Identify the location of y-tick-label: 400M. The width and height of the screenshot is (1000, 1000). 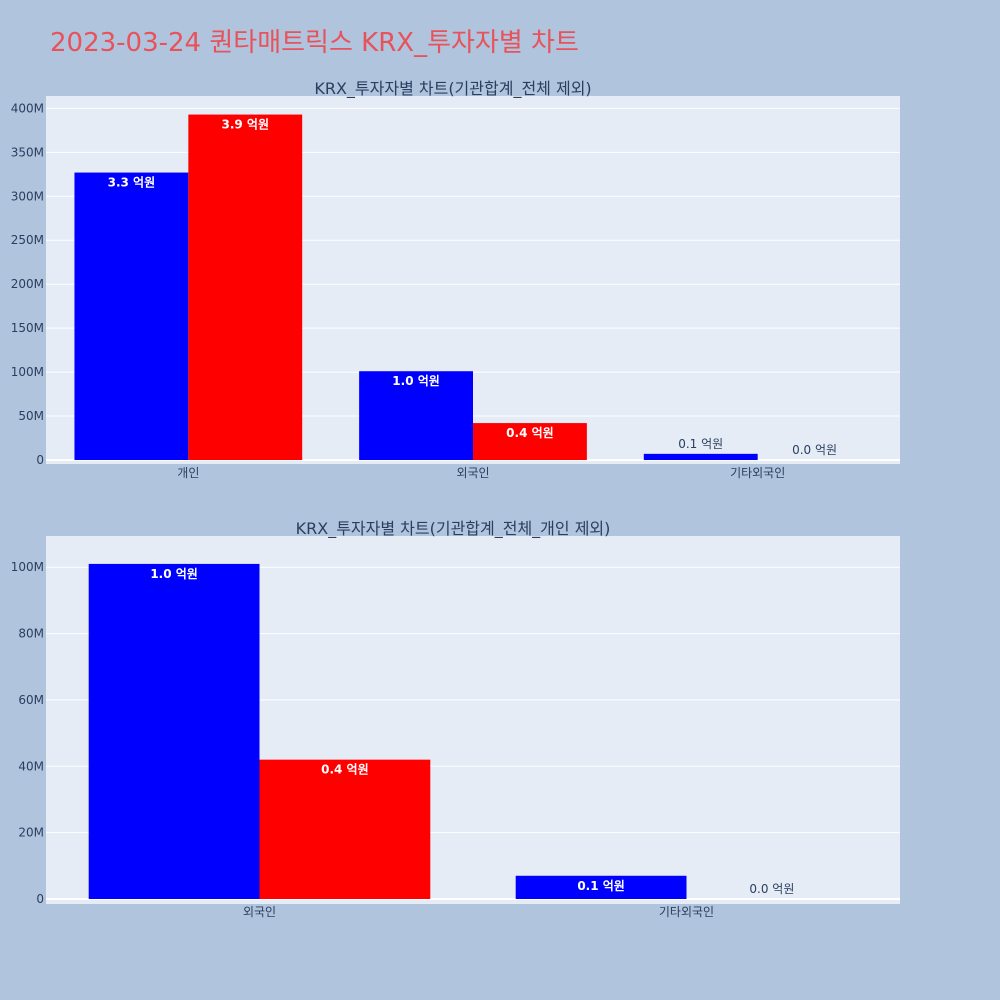
(27, 108).